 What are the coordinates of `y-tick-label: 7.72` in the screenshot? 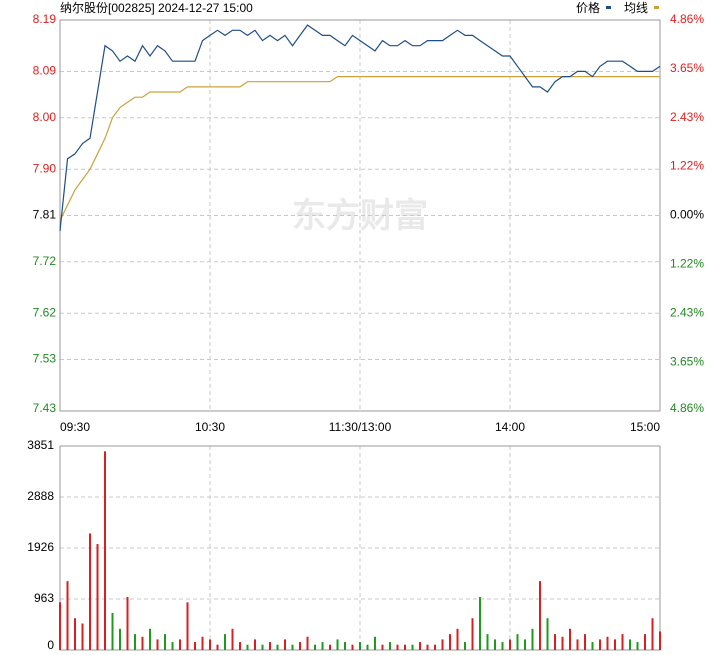 It's located at (45, 261).